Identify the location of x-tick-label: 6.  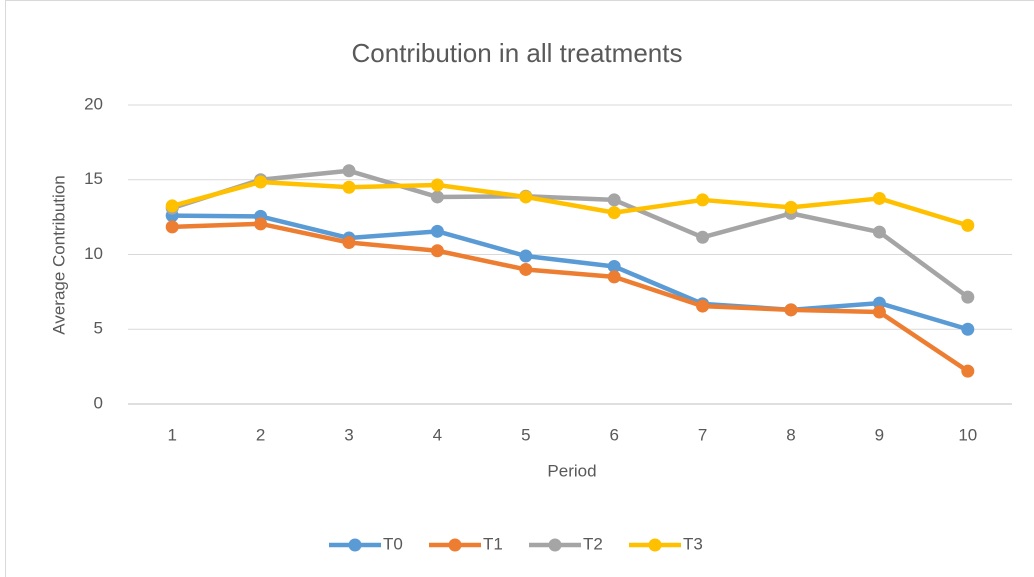
(613, 434).